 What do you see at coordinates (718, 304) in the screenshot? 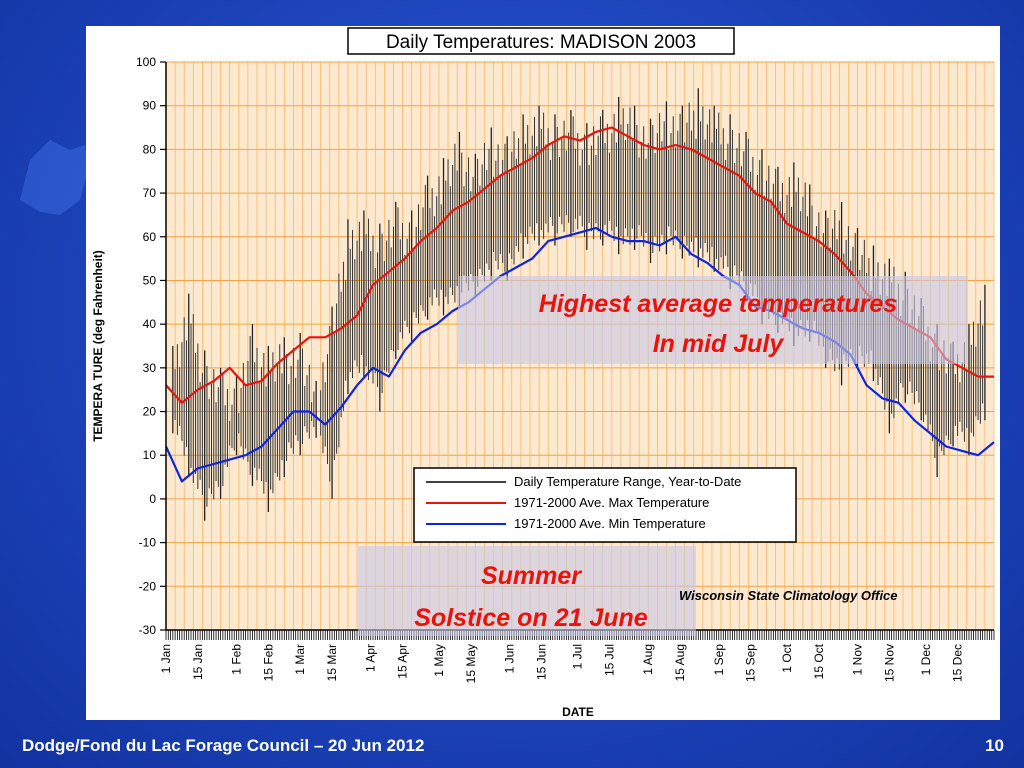
I see `annotation-july-line1: Highest average temperatures` at bounding box center [718, 304].